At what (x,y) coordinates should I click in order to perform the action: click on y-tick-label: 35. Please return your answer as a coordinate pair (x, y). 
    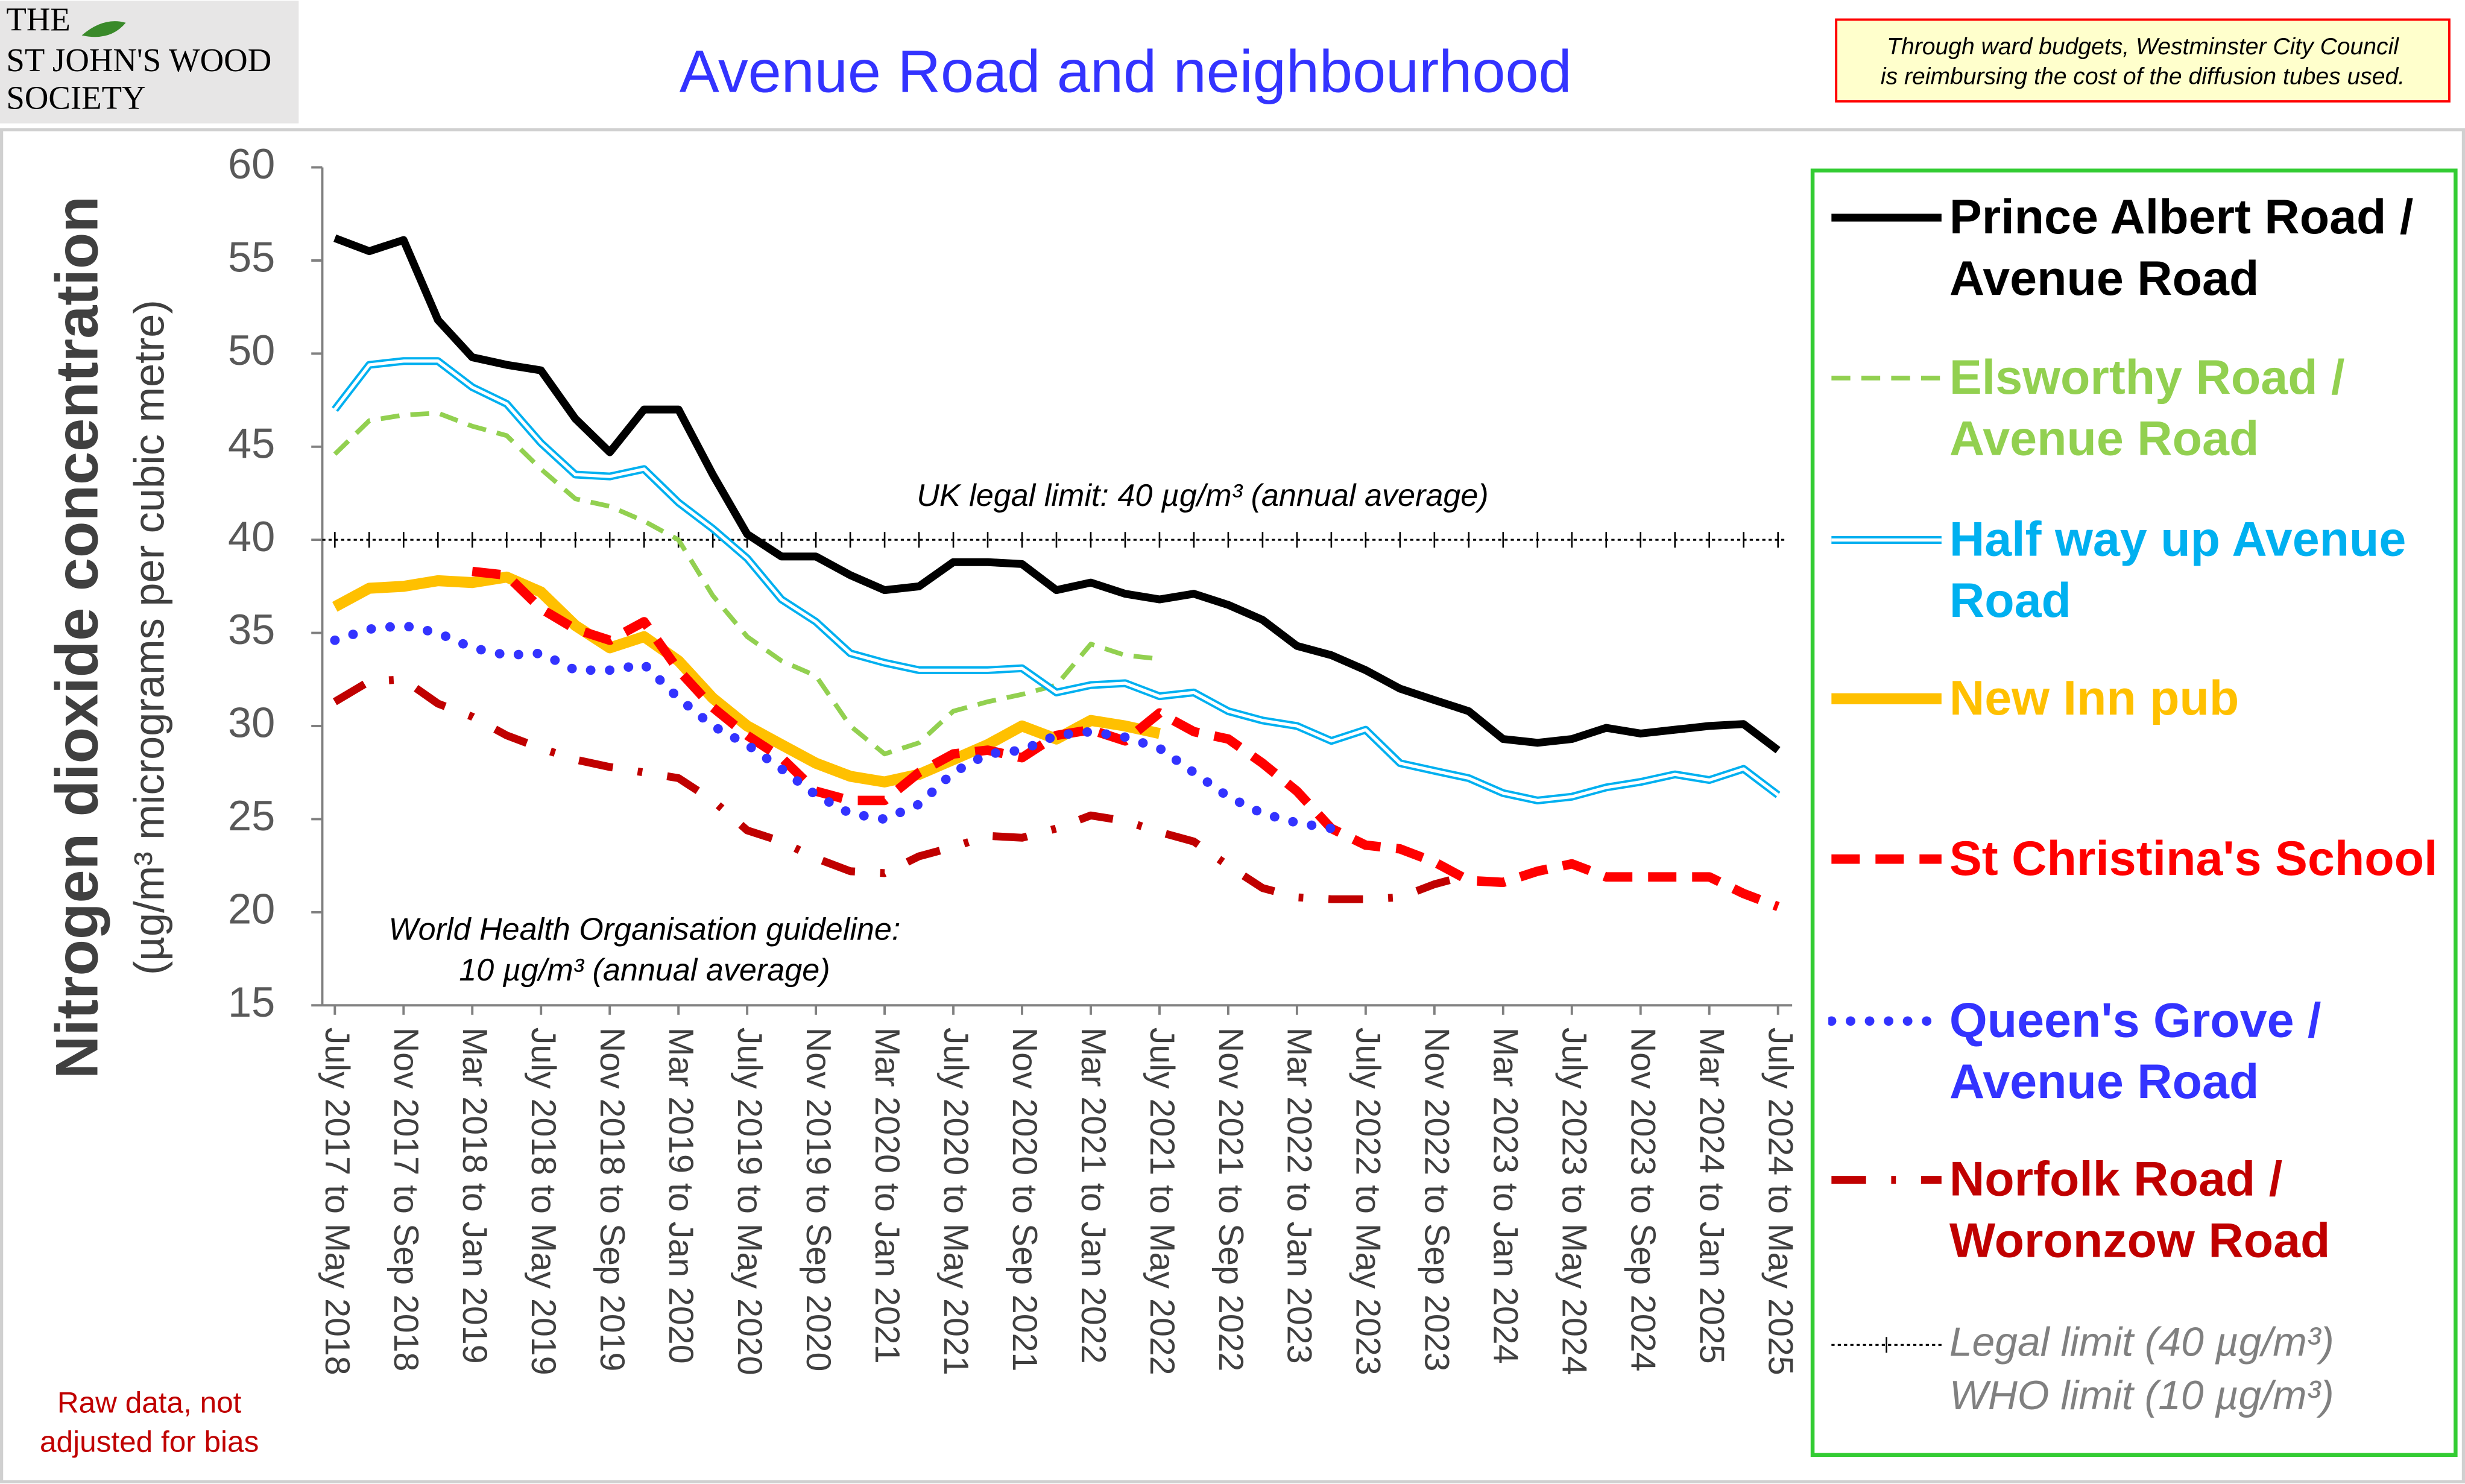
    Looking at the image, I should click on (251, 629).